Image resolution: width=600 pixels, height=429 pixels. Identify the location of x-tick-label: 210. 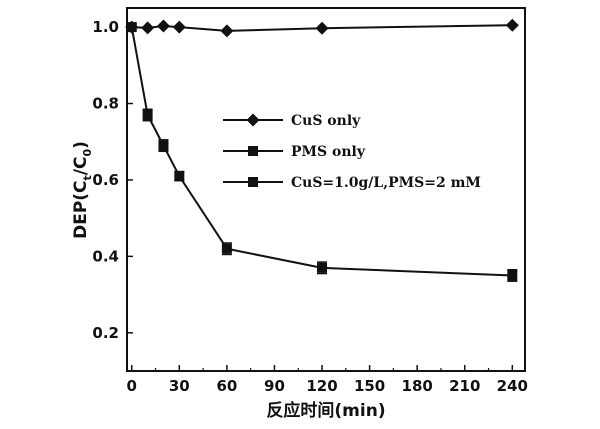
(464, 386).